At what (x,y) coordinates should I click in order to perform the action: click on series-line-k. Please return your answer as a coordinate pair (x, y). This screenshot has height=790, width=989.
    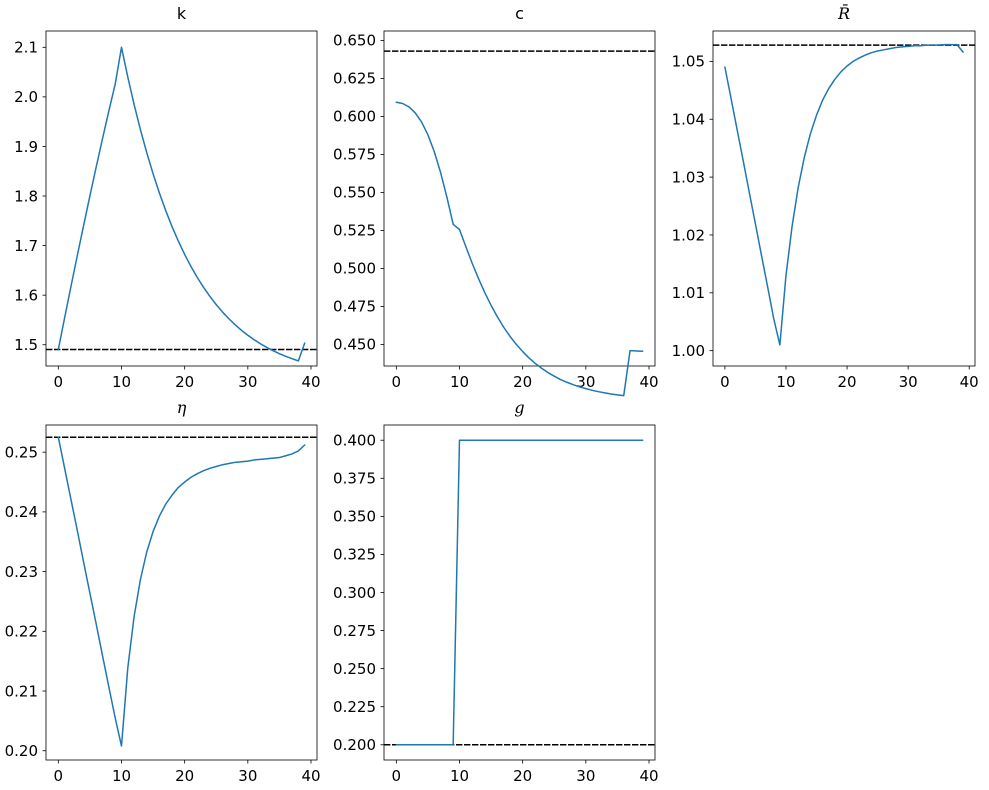
    Looking at the image, I should click on (181, 204).